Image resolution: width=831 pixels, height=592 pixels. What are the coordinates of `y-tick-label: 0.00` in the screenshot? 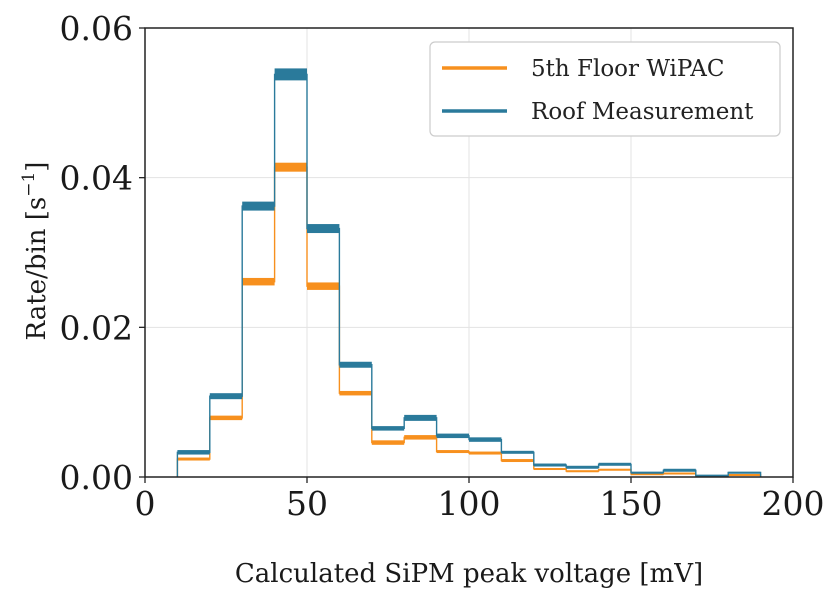 It's located at (96, 477).